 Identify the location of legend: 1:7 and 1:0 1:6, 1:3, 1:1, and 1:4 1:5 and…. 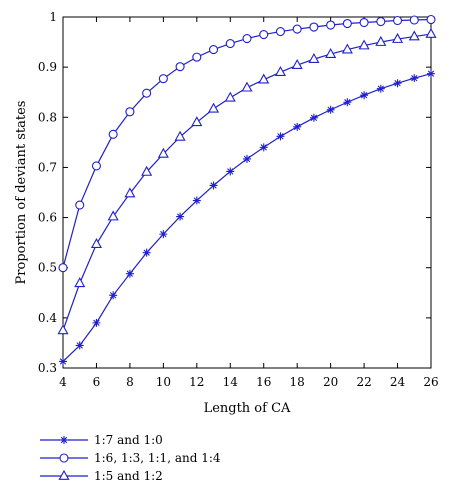
(130, 458).